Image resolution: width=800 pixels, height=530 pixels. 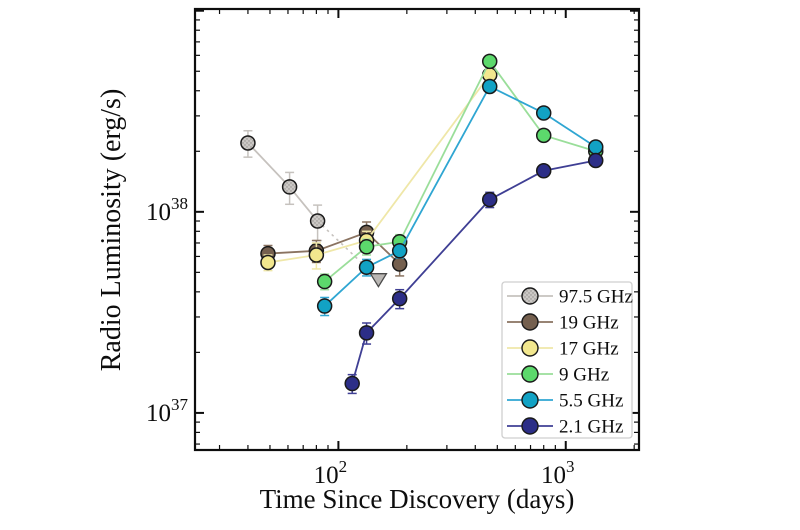 I want to click on legend-entry-5-5-ghz: 5.5 GHz, so click(x=565, y=401).